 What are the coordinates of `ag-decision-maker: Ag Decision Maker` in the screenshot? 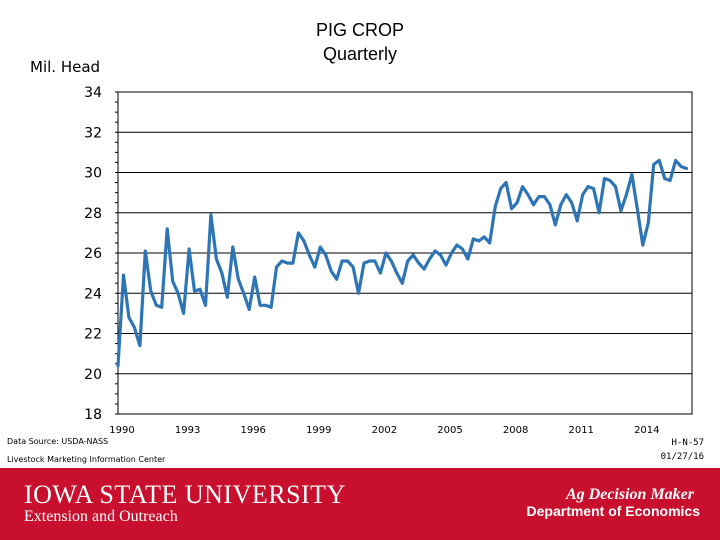 It's located at (630, 494).